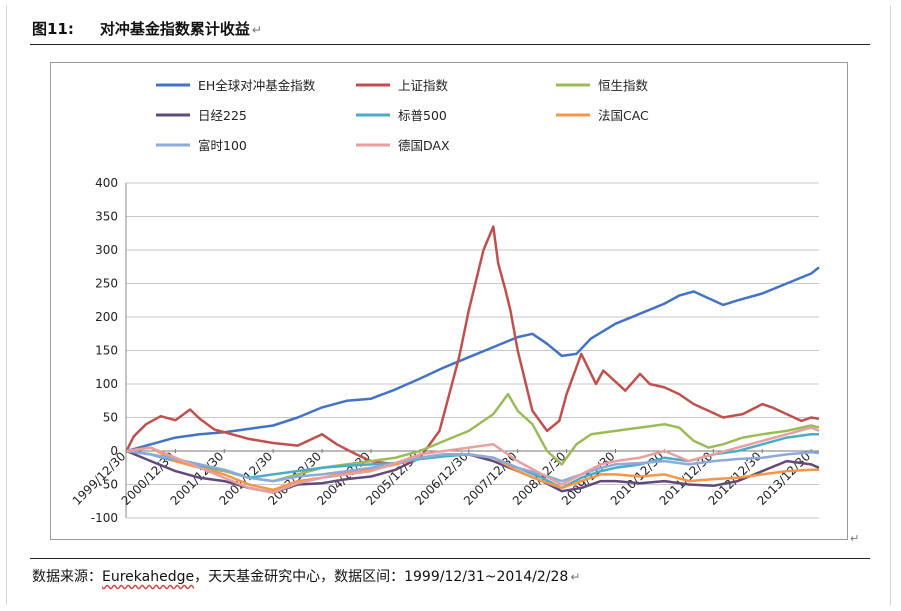 The height and width of the screenshot is (611, 901). Describe the element at coordinates (106, 284) in the screenshot. I see `y-tick-label: 250` at that location.